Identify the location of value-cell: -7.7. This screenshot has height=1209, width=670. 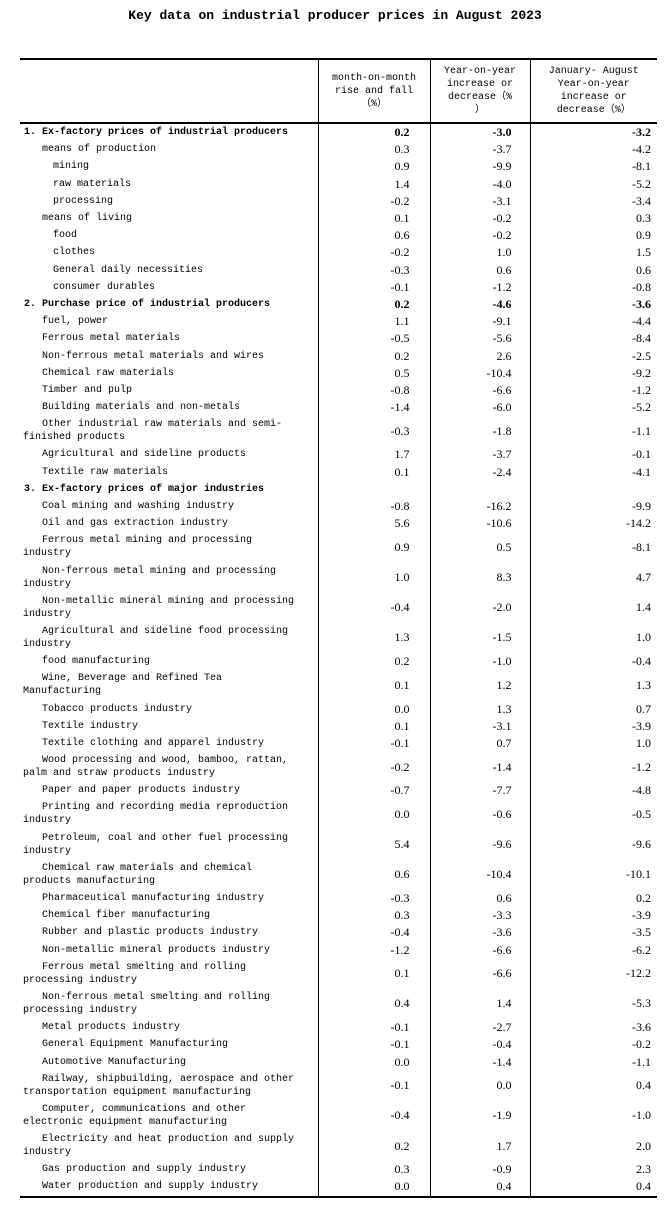
(479, 791).